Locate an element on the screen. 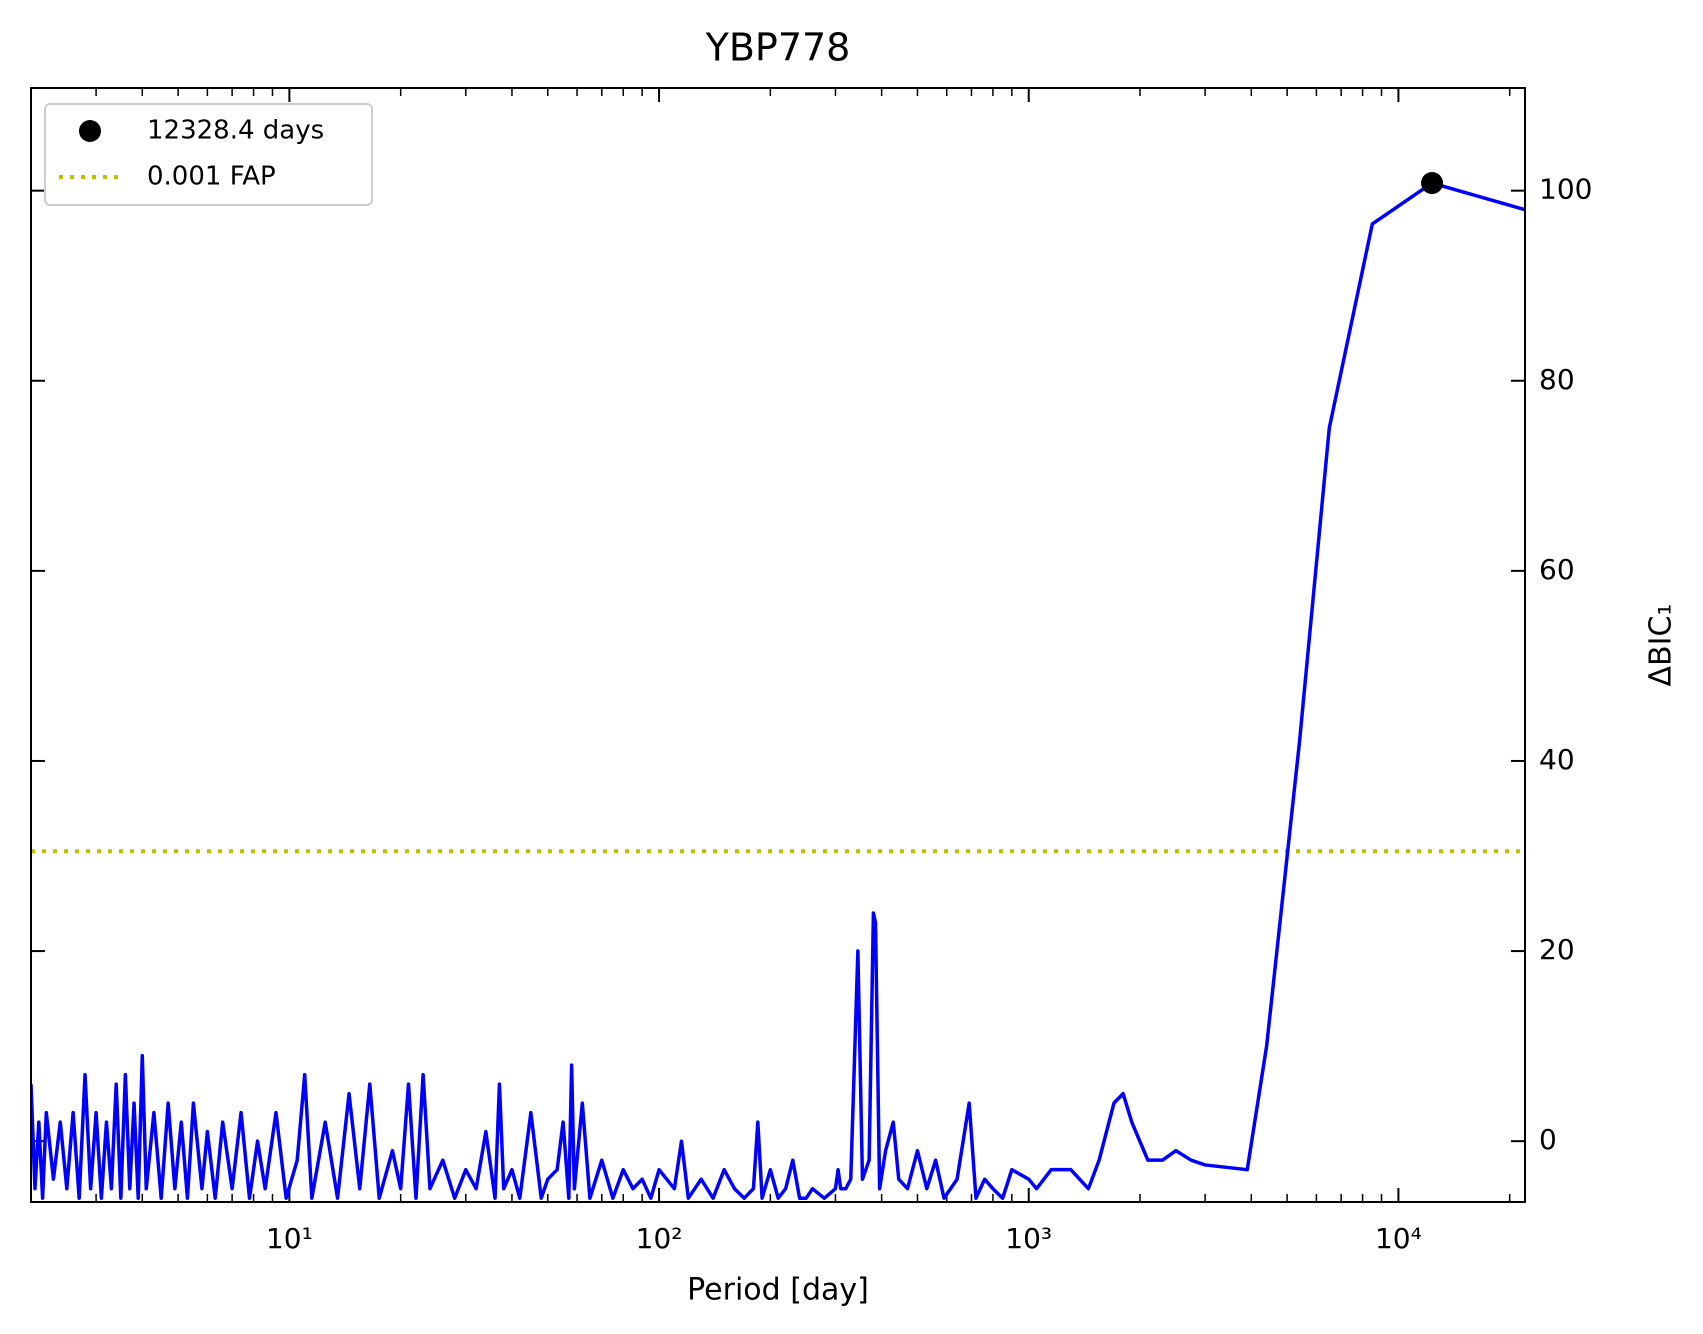  y-axis-label: ΔBIC₁ is located at coordinates (1661, 645).